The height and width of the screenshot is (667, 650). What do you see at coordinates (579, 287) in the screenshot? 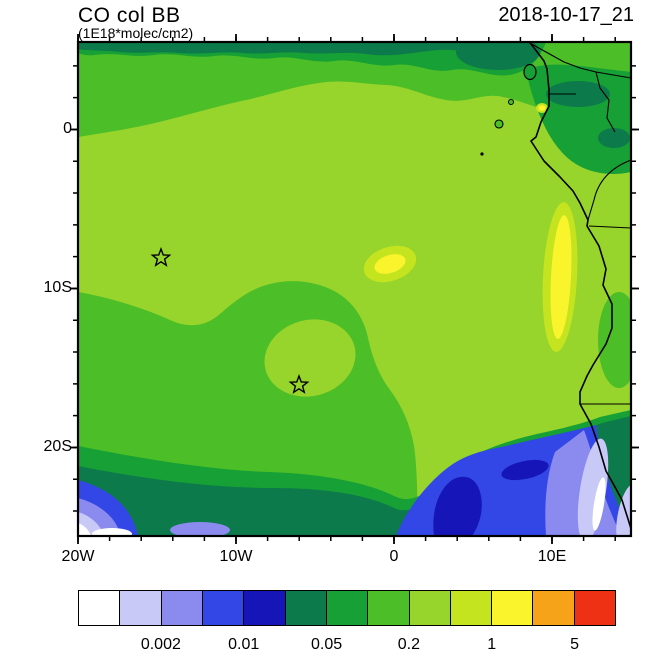
I see `coastline` at bounding box center [579, 287].